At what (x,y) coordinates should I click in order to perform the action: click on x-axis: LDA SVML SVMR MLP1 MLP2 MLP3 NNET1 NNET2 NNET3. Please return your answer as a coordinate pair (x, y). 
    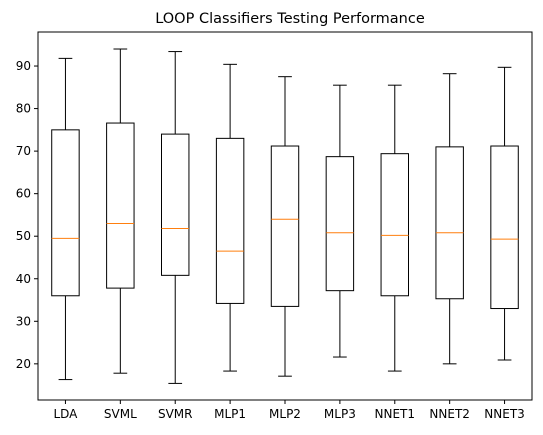
    Looking at the image, I should click on (289, 410).